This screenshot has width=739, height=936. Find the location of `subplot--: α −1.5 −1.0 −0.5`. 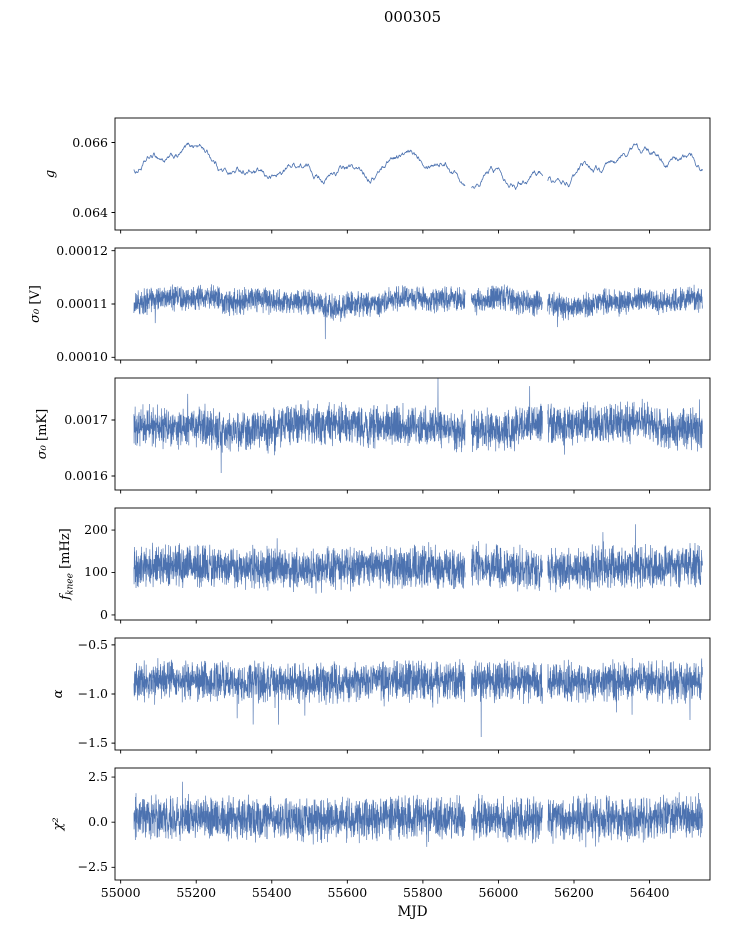

subplot--: α −1.5 −1.0 −0.5 is located at coordinates (369, 694).